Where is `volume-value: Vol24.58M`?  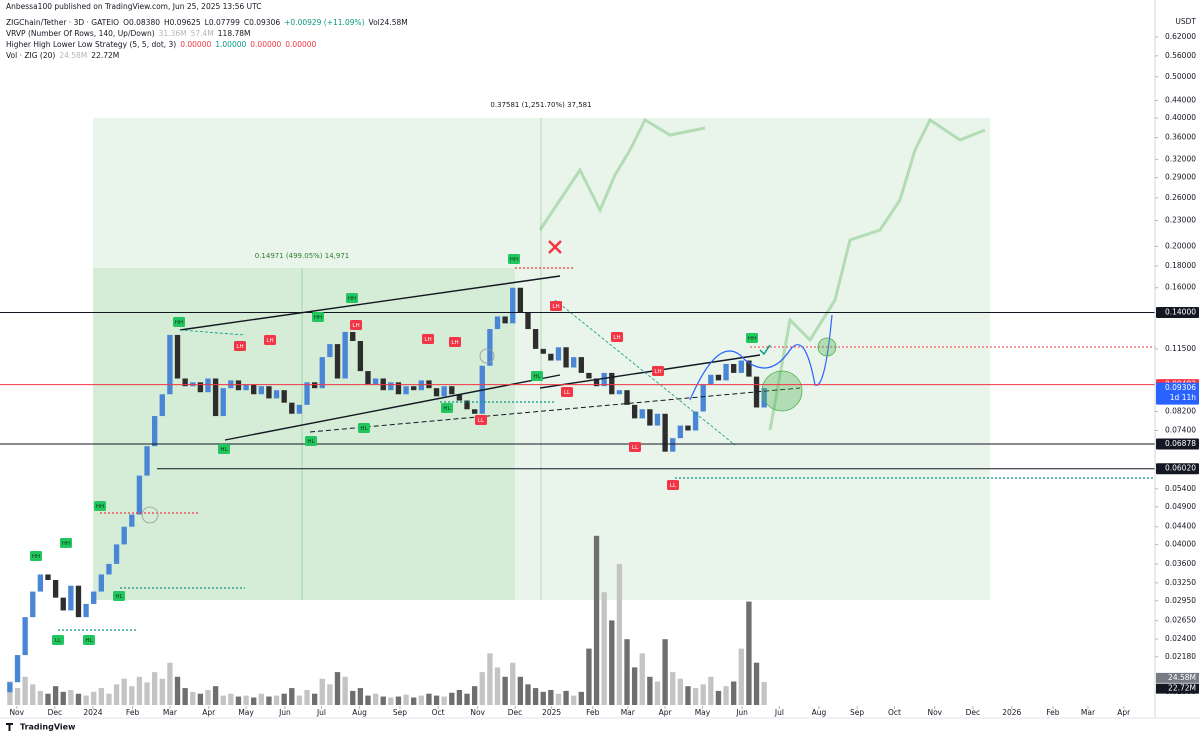
volume-value: Vol24.58M is located at coordinates (388, 22).